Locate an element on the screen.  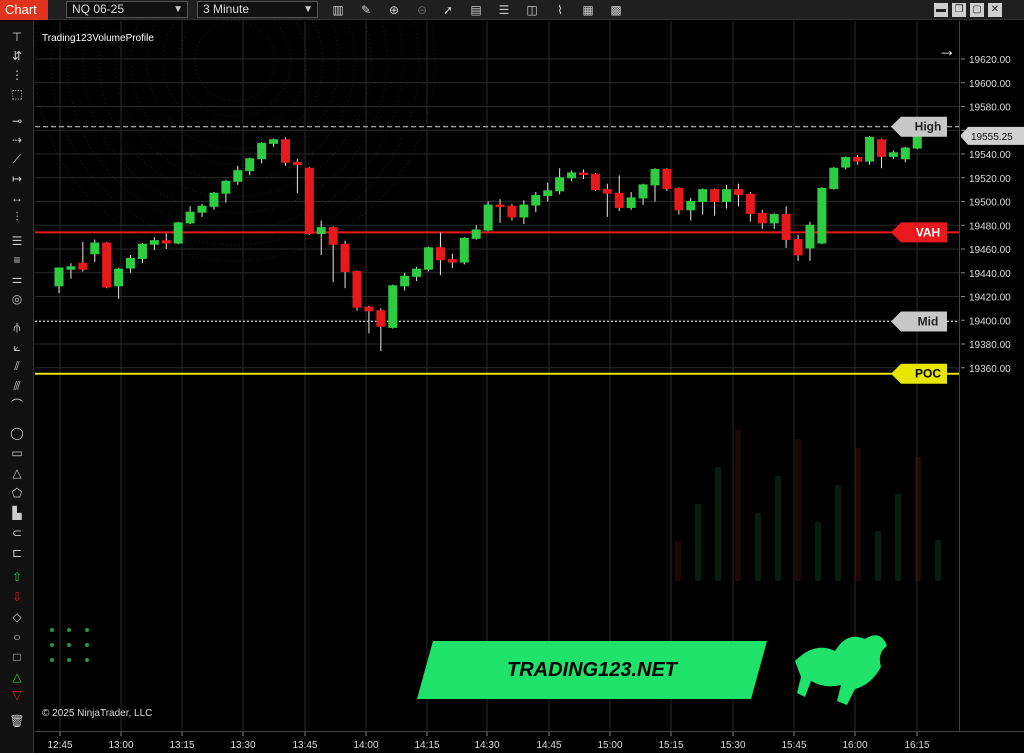
price-tick-label: 19440.00 is located at coordinates (990, 274).